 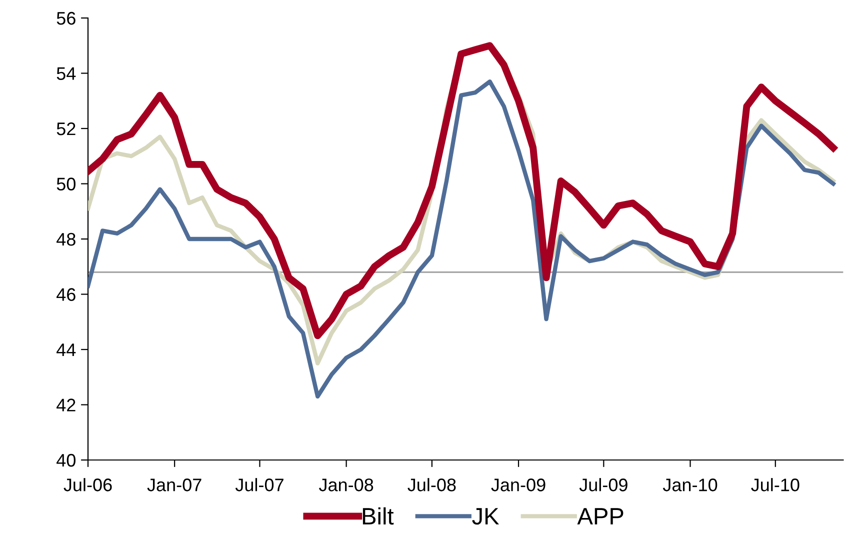 What do you see at coordinates (66, 294) in the screenshot?
I see `y-tick-label: 46` at bounding box center [66, 294].